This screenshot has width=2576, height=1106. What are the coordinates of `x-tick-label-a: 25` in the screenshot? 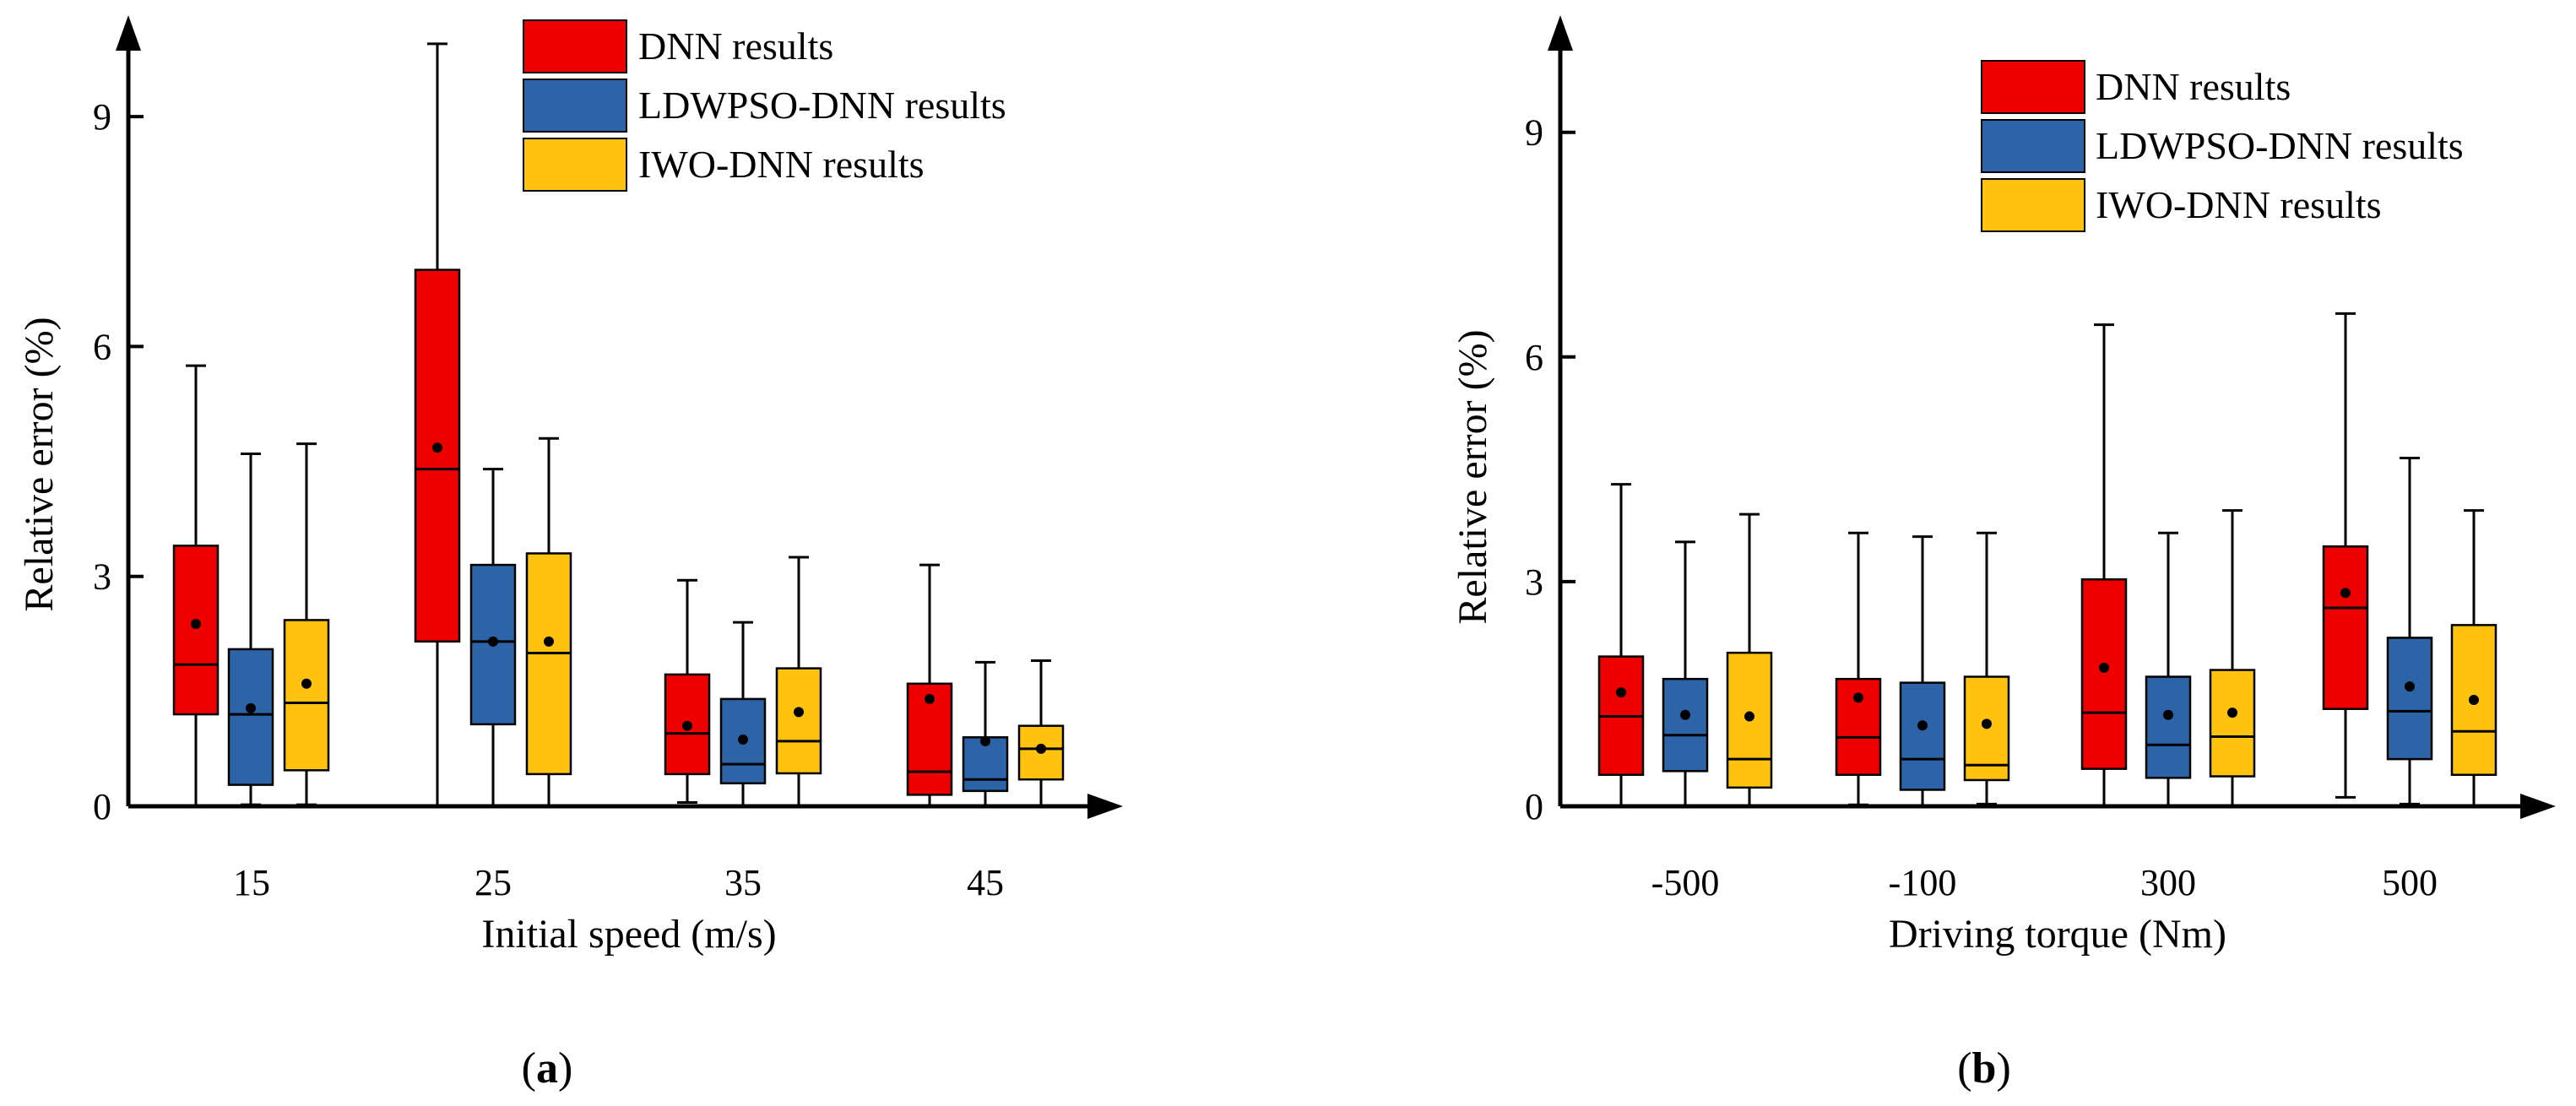 It's located at (494, 882).